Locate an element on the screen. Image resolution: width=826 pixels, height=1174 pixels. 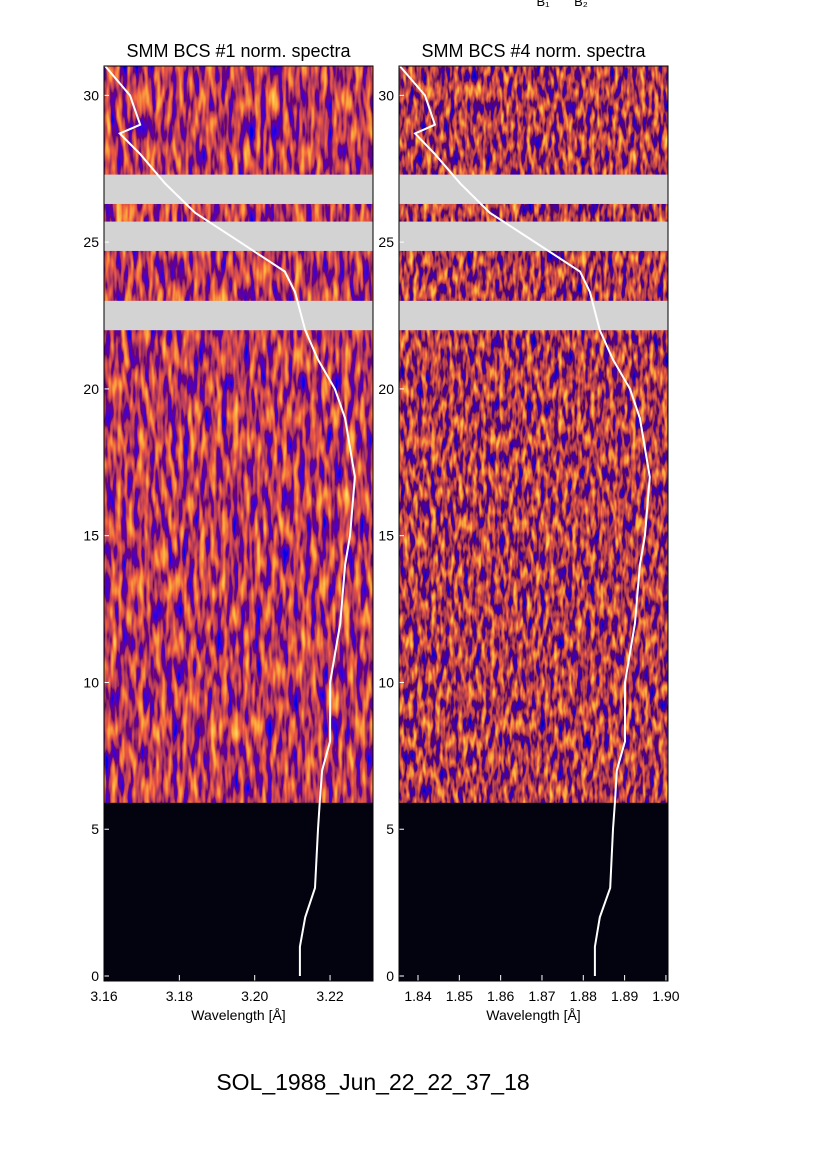
panel-title: SMM BCS #4 norm. spectra is located at coordinates (533, 51).